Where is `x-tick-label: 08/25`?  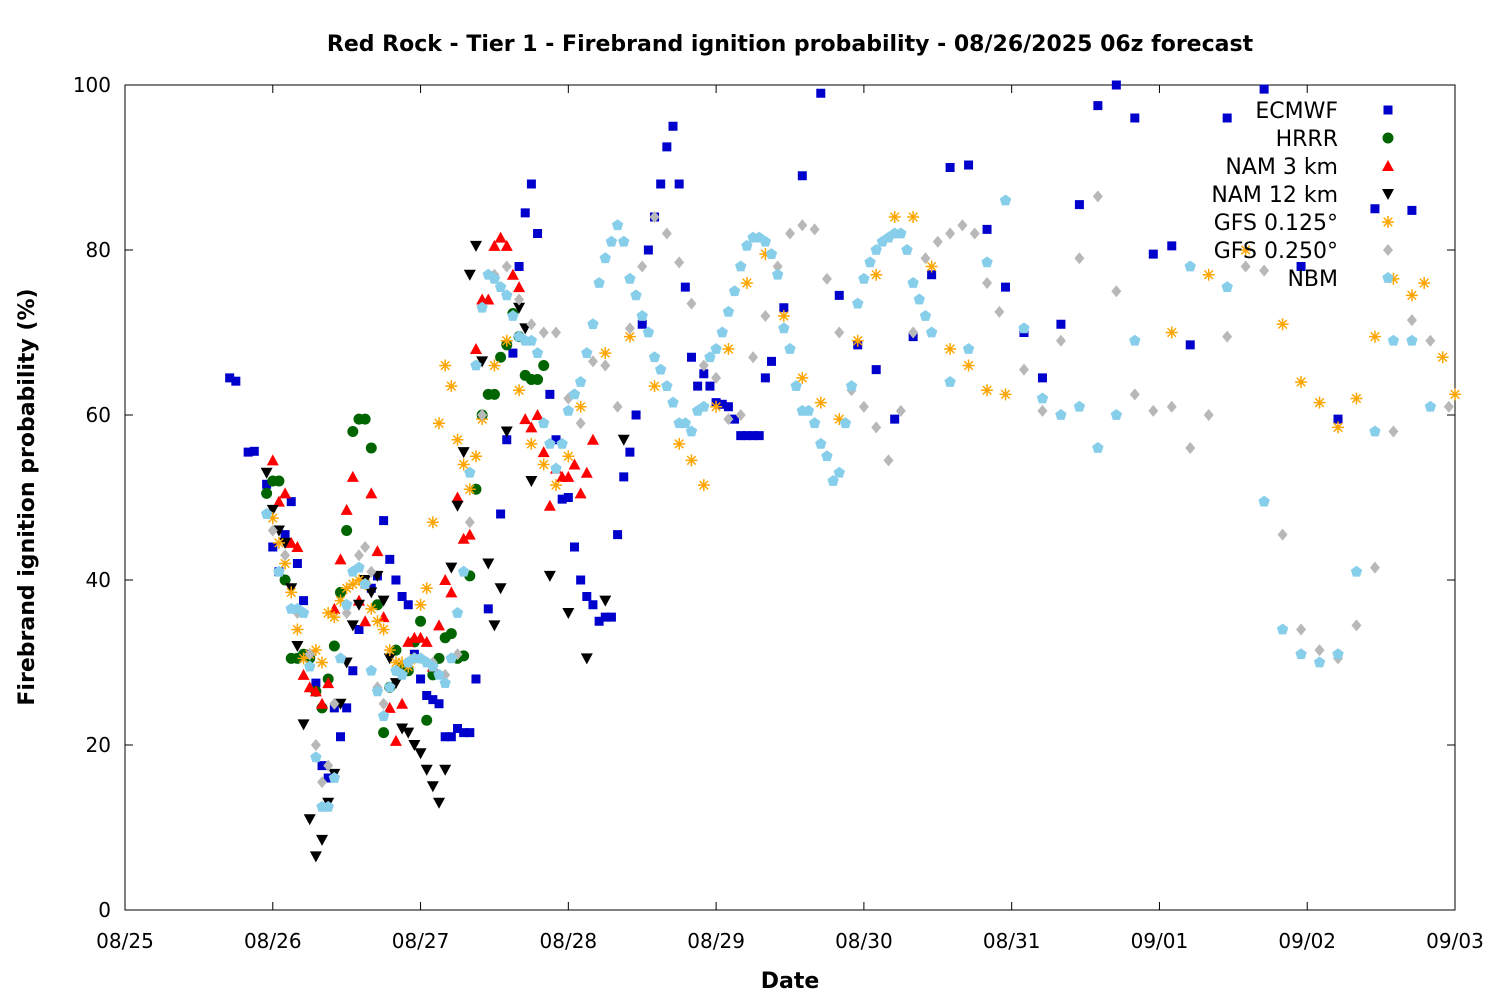 x-tick-label: 08/25 is located at coordinates (125, 941).